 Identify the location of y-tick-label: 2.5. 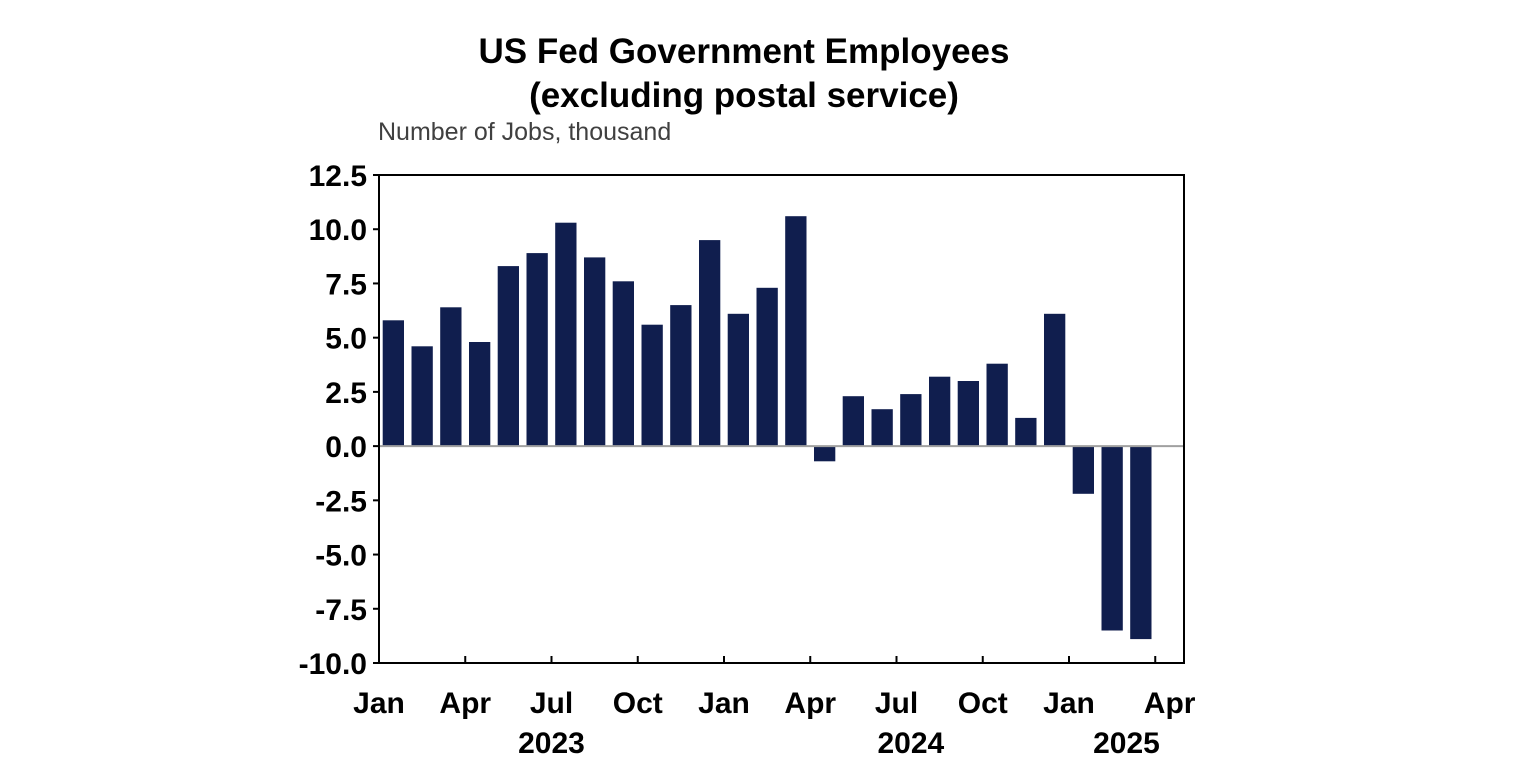
(346, 393).